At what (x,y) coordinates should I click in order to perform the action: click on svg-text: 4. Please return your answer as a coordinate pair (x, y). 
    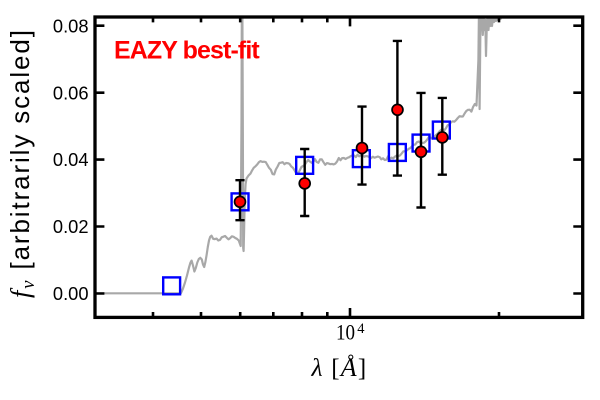
    Looking at the image, I should click on (361, 329).